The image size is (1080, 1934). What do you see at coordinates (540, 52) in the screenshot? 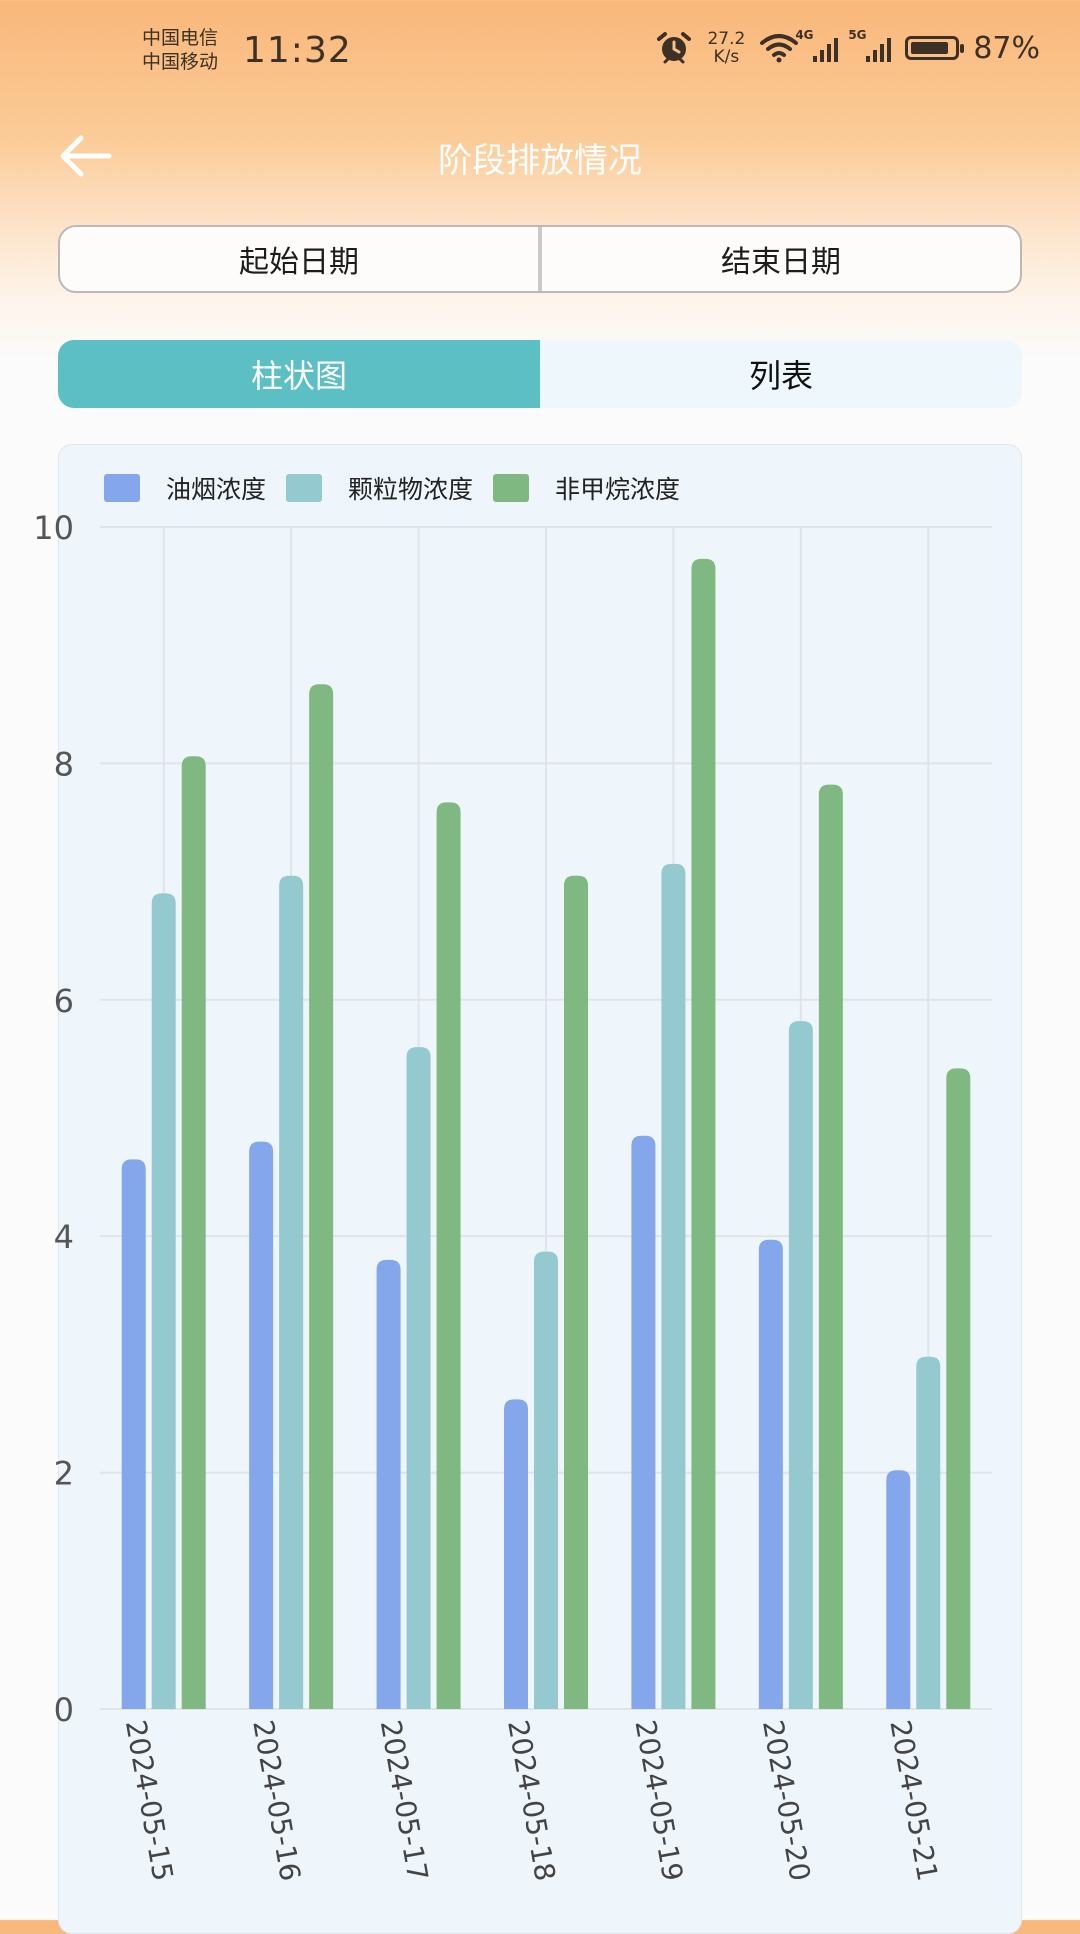
I see `status-bar: 中国电信 中国移动 11:32 27.2 K/s 4G 5G` at bounding box center [540, 52].